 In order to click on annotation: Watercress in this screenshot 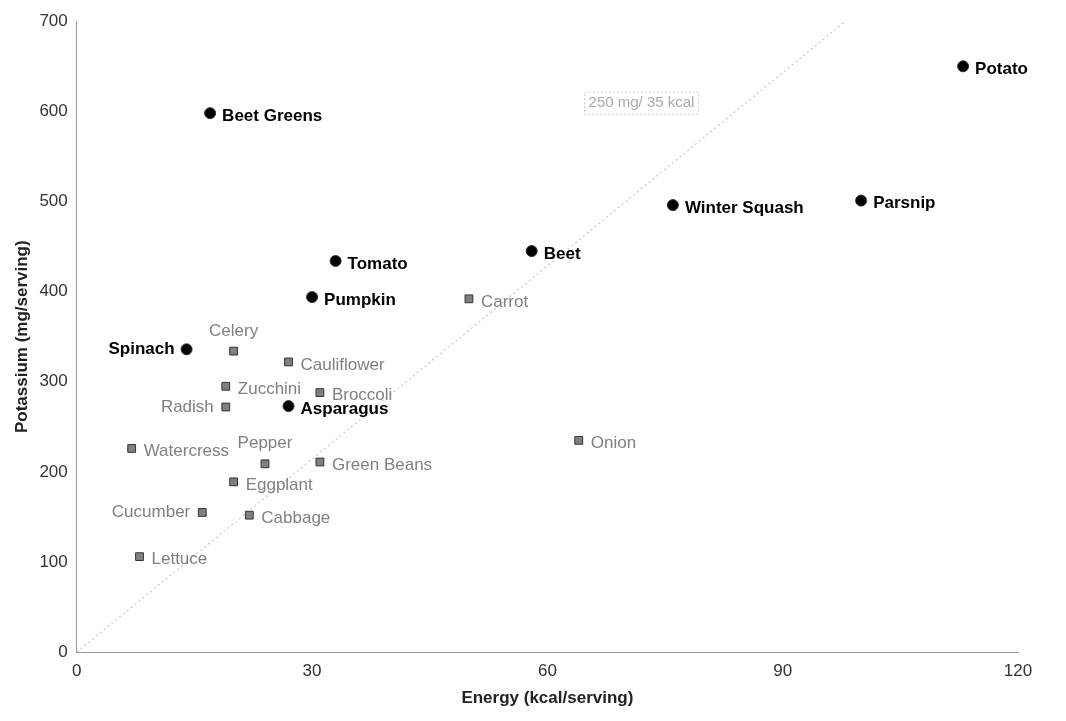, I will do `click(186, 451)`.